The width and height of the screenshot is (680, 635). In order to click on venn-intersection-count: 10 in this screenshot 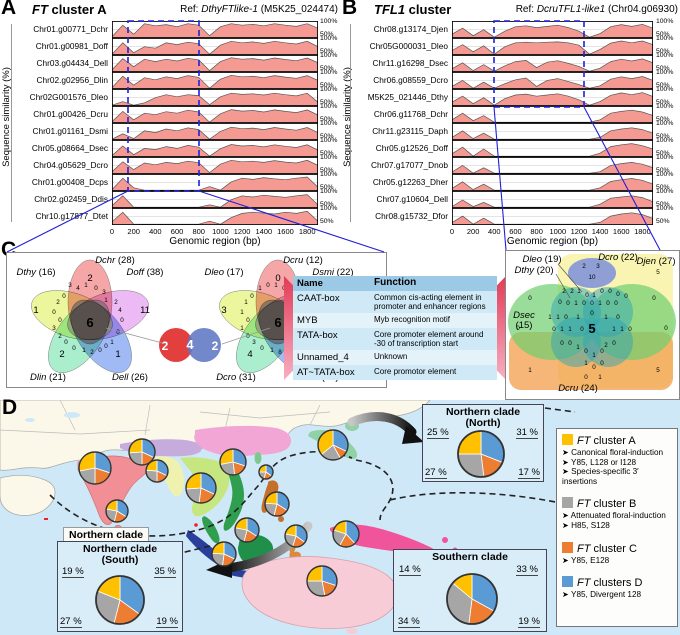, I will do `click(592, 277)`.